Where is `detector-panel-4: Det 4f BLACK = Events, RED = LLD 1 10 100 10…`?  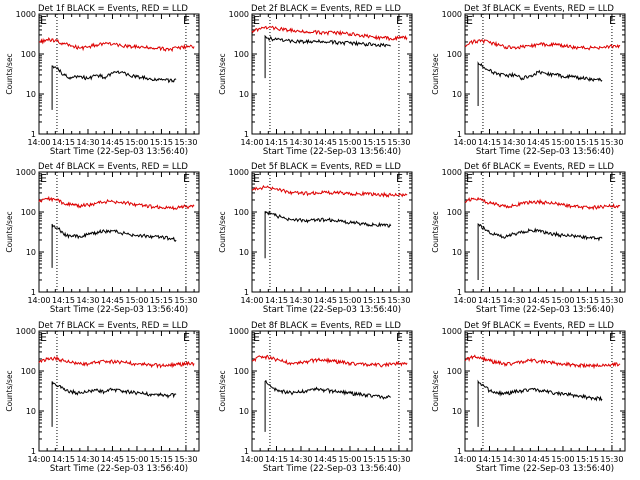
detector-panel-4: Det 4f BLACK = Events, RED = LLD 1 10 100 10… is located at coordinates (102, 238).